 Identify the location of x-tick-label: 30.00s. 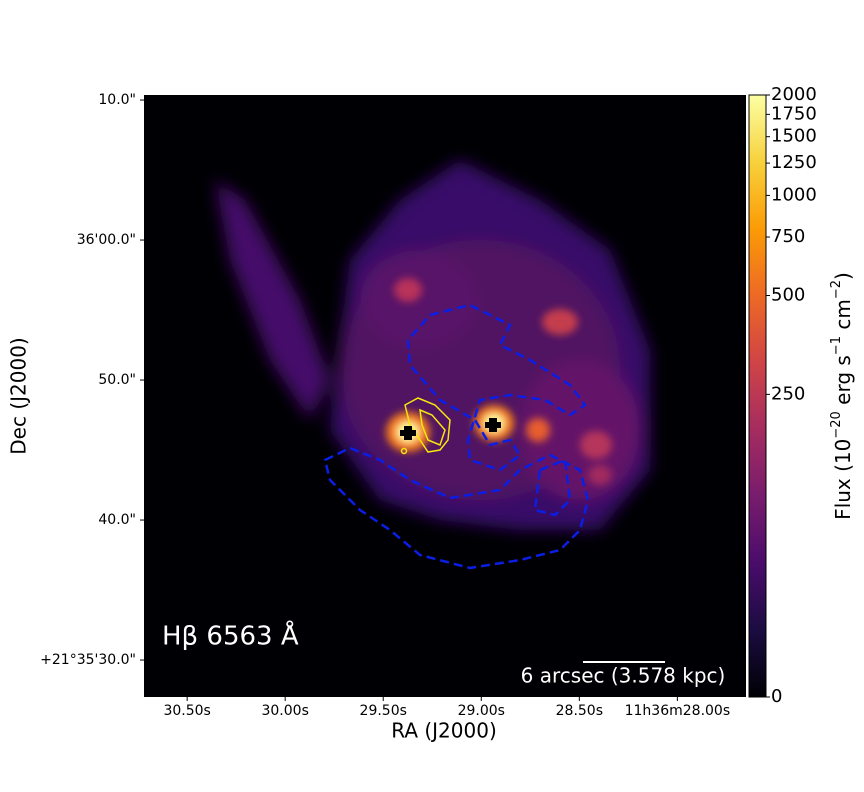
(284, 711).